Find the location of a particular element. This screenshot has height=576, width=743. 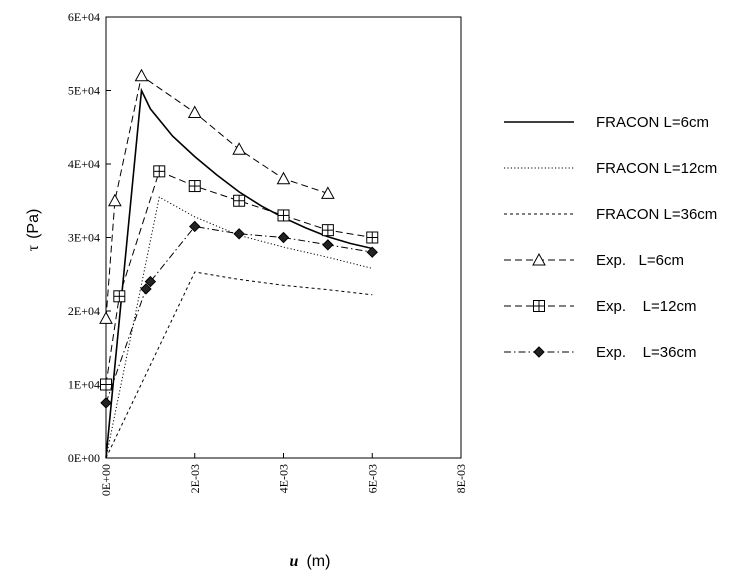

legend-label: FRACON L=36cm is located at coordinates (656, 214).